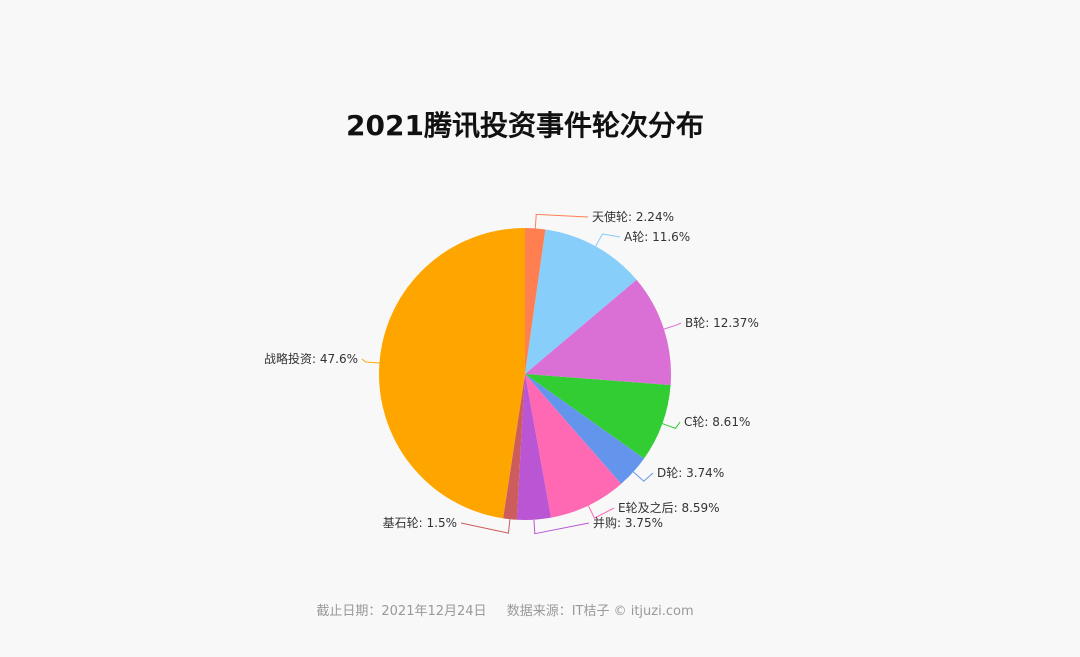  What do you see at coordinates (657, 237) in the screenshot?
I see `slice-label: A轮: 11.6%` at bounding box center [657, 237].